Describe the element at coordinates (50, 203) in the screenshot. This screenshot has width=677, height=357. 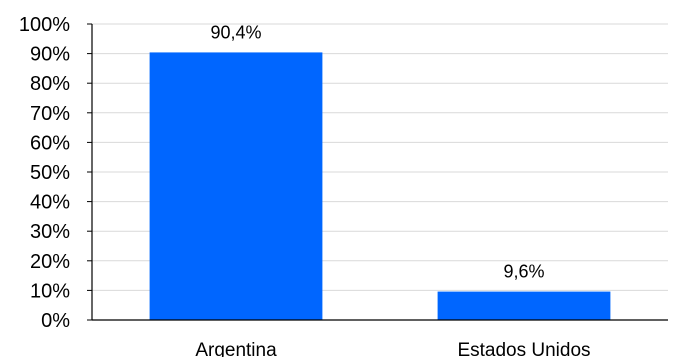
I see `y-tick-label: 40%` at that location.